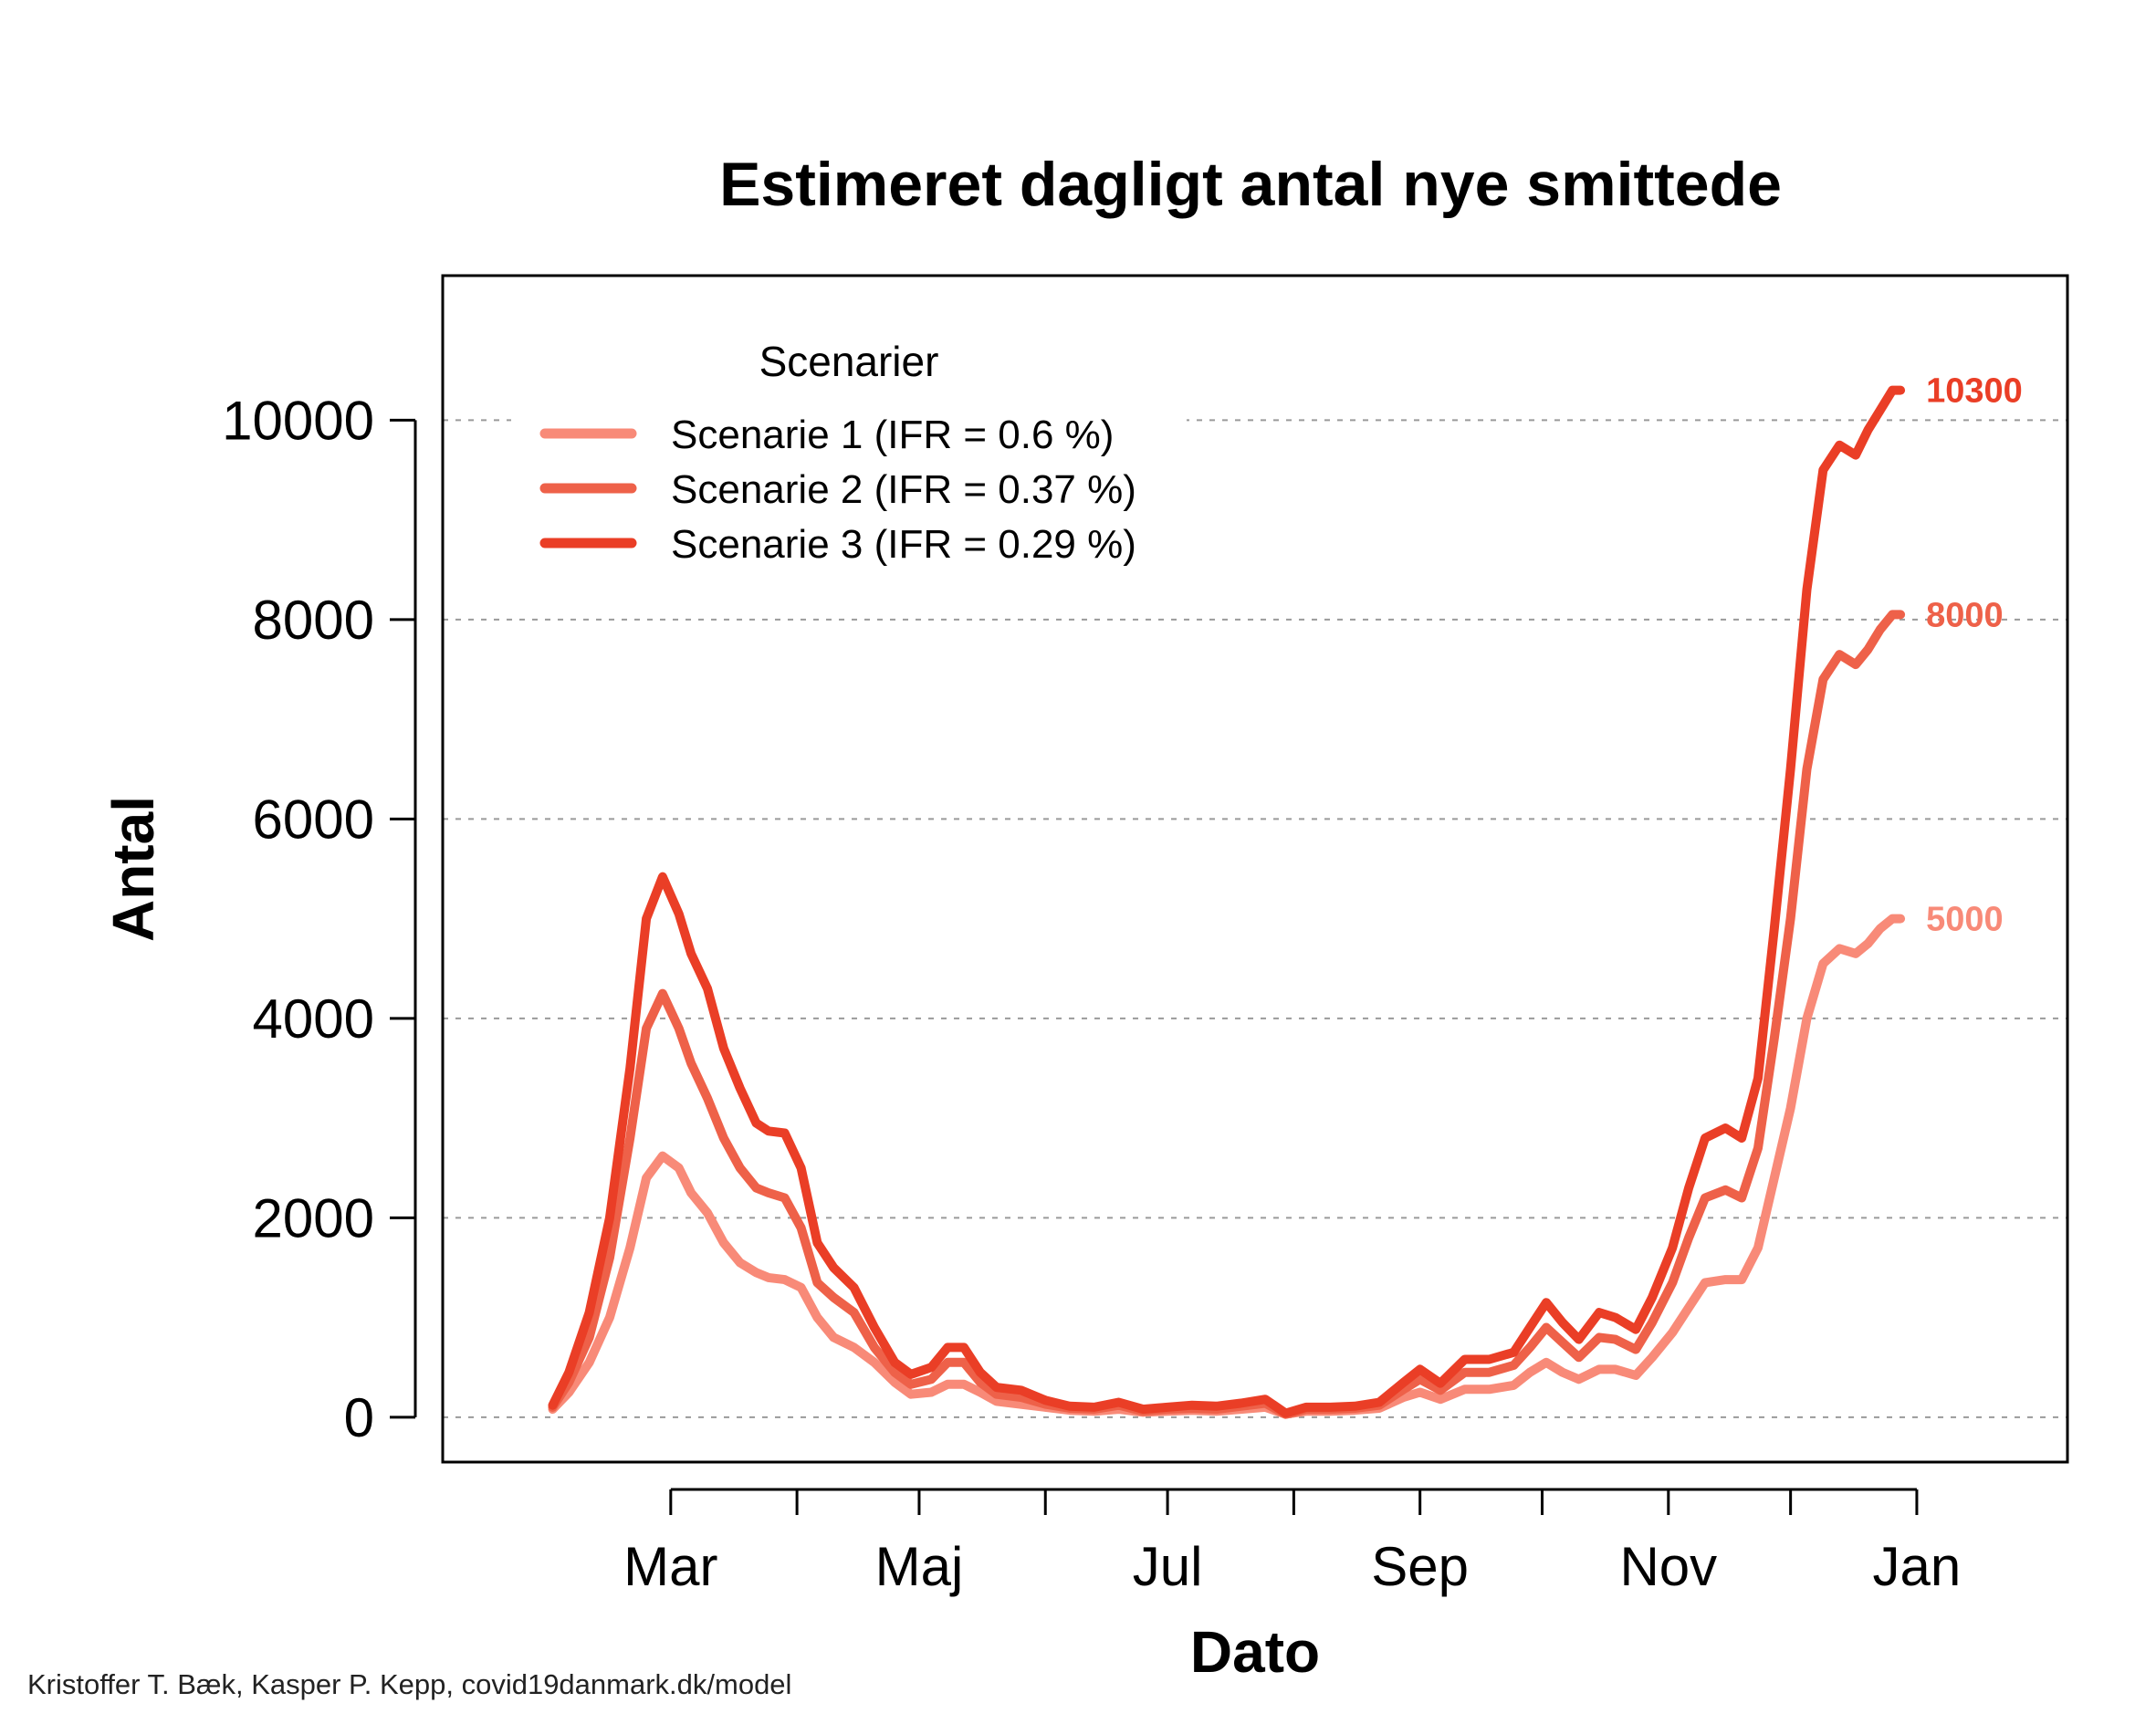  I want to click on y-axis-title: Antal, so click(133, 869).